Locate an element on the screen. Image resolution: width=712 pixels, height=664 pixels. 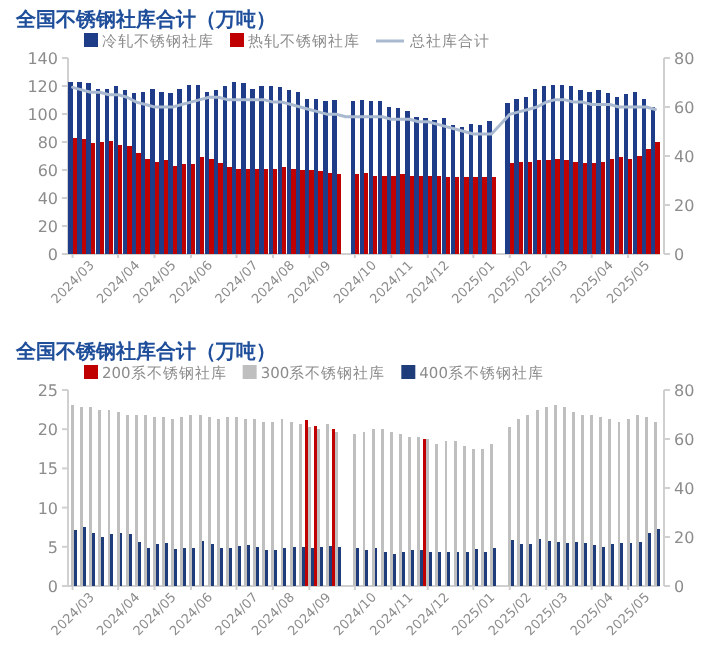
y-tick-label: 5 is located at coordinates (52, 547).